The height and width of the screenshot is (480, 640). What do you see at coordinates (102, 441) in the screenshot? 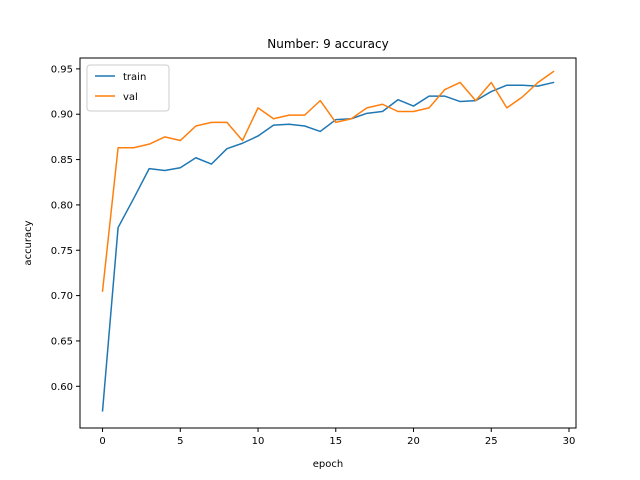
I see `x-tick-label: 0` at bounding box center [102, 441].